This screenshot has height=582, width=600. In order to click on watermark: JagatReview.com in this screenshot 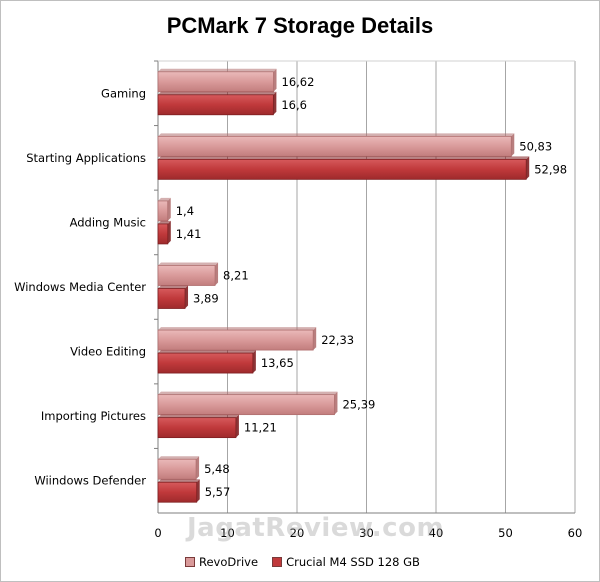, I will do `click(316, 528)`.